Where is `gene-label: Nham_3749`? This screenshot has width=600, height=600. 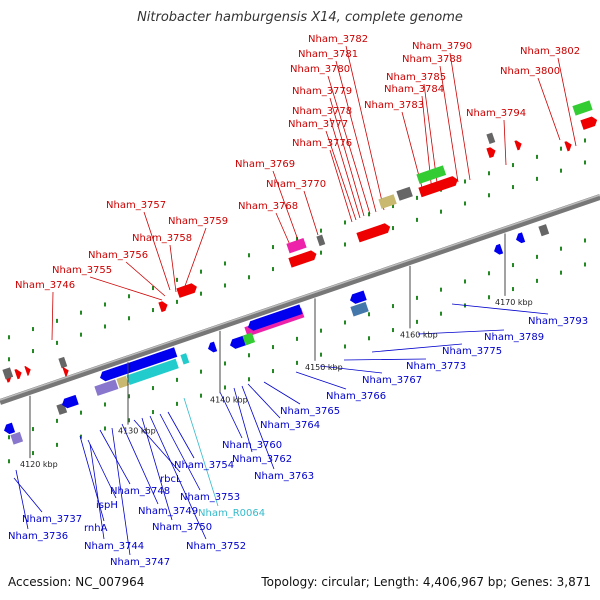
gene-label: Nham_3749 is located at coordinates (168, 511).